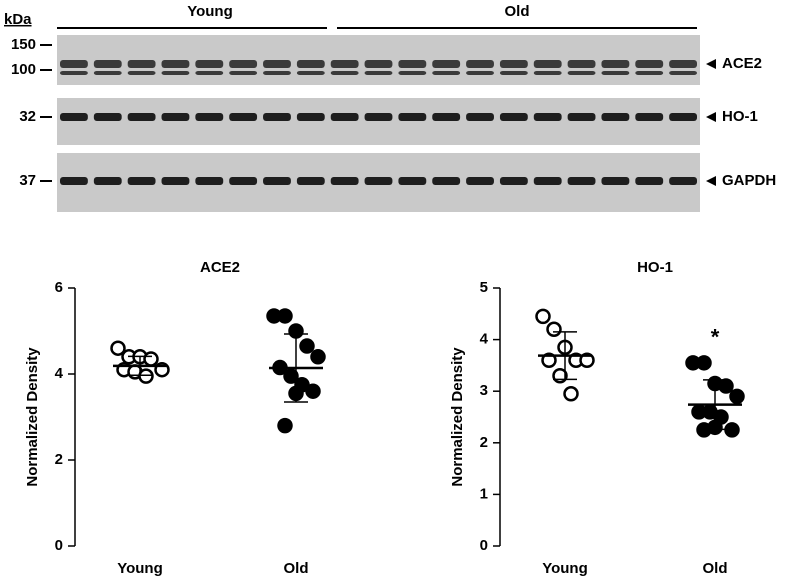 The height and width of the screenshot is (584, 789). What do you see at coordinates (715, 337) in the screenshot?
I see `significance: *` at bounding box center [715, 337].